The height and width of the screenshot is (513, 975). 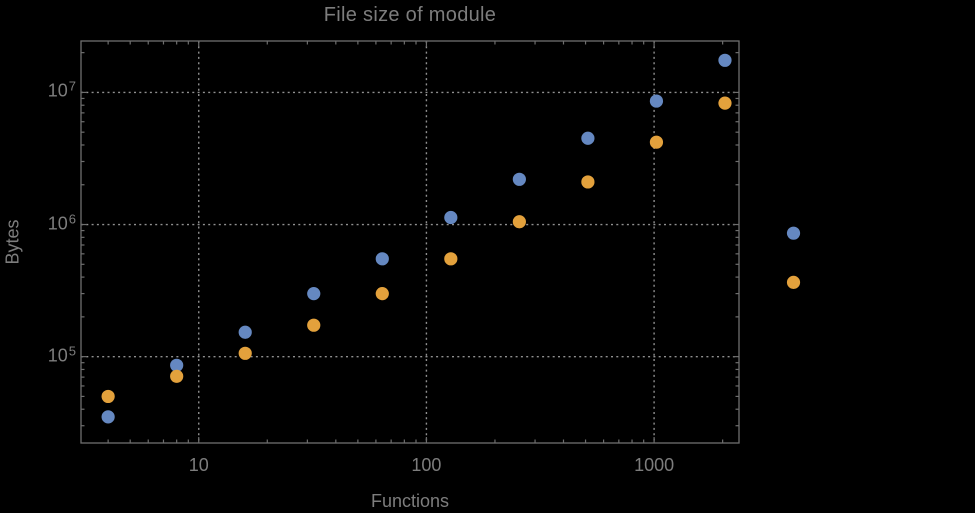 What do you see at coordinates (38, 222) in the screenshot?
I see `y-axis-tick-label: 106` at bounding box center [38, 222].